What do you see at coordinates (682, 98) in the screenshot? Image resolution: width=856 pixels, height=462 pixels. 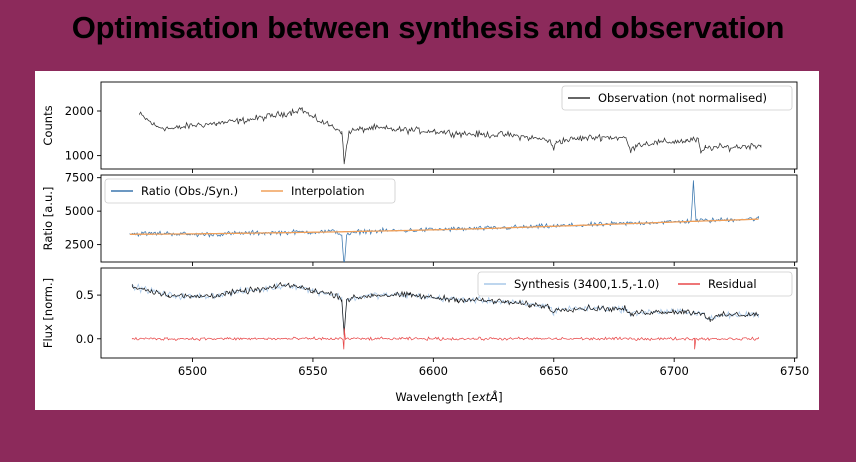 I see `legend-label-observation: Observation (not normalised)` at bounding box center [682, 98].